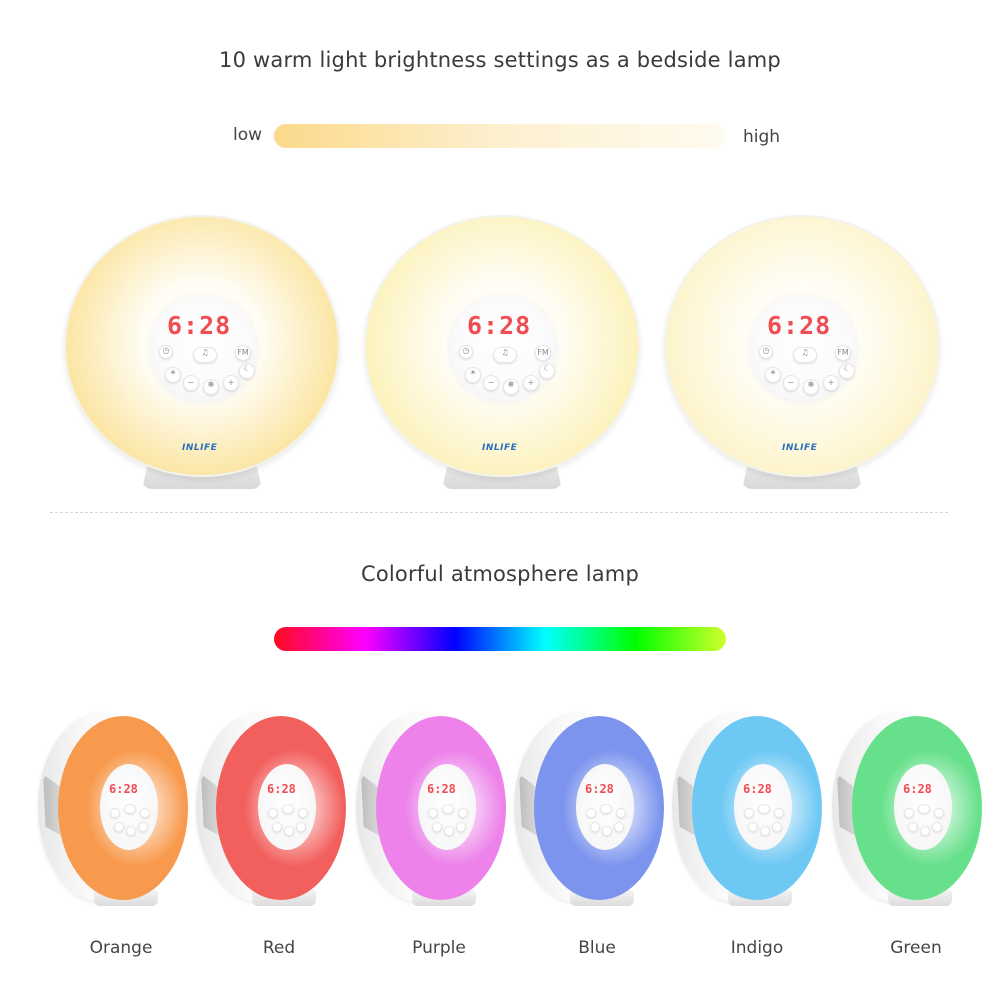 Image resolution: width=1000 pixels, height=1000 pixels. Describe the element at coordinates (757, 948) in the screenshot. I see `color-label-indigo: Indigo` at that location.